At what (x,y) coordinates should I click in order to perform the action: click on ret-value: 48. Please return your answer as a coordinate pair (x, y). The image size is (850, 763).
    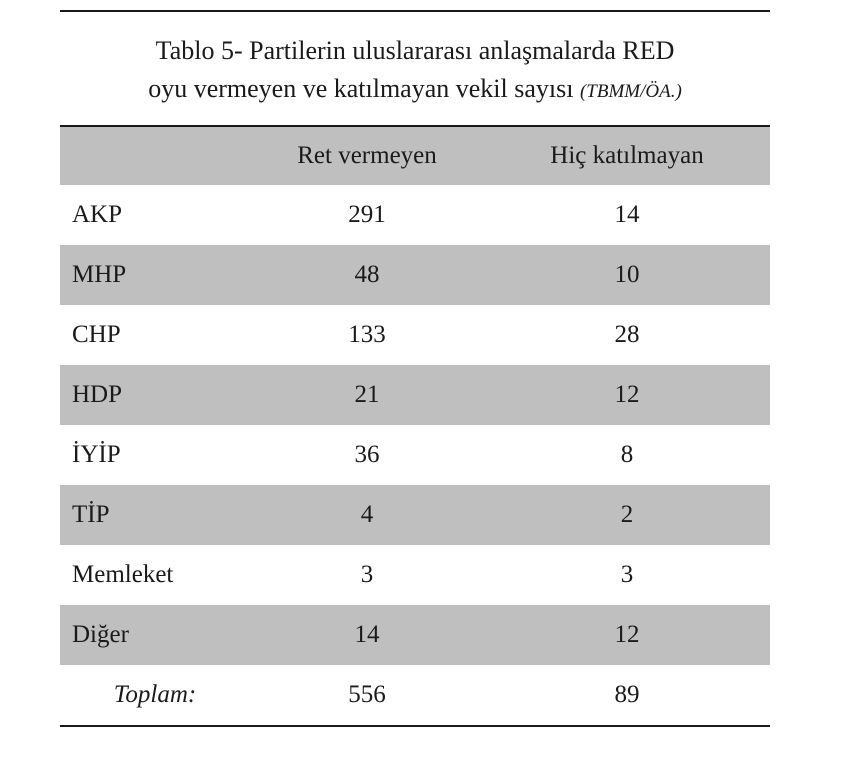
    Looking at the image, I should click on (367, 274).